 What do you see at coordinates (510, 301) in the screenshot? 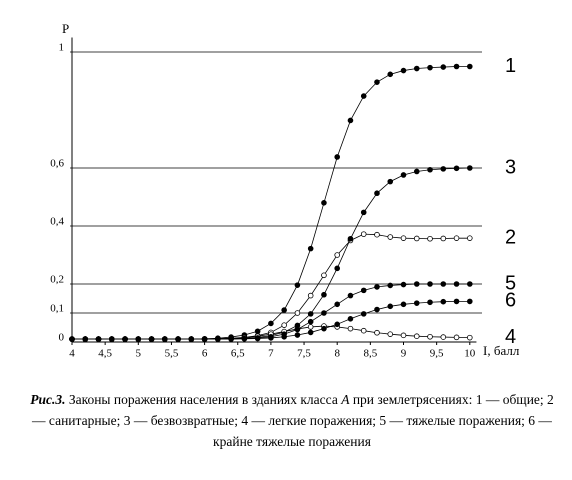
I see `legend-label: 6` at bounding box center [510, 301].